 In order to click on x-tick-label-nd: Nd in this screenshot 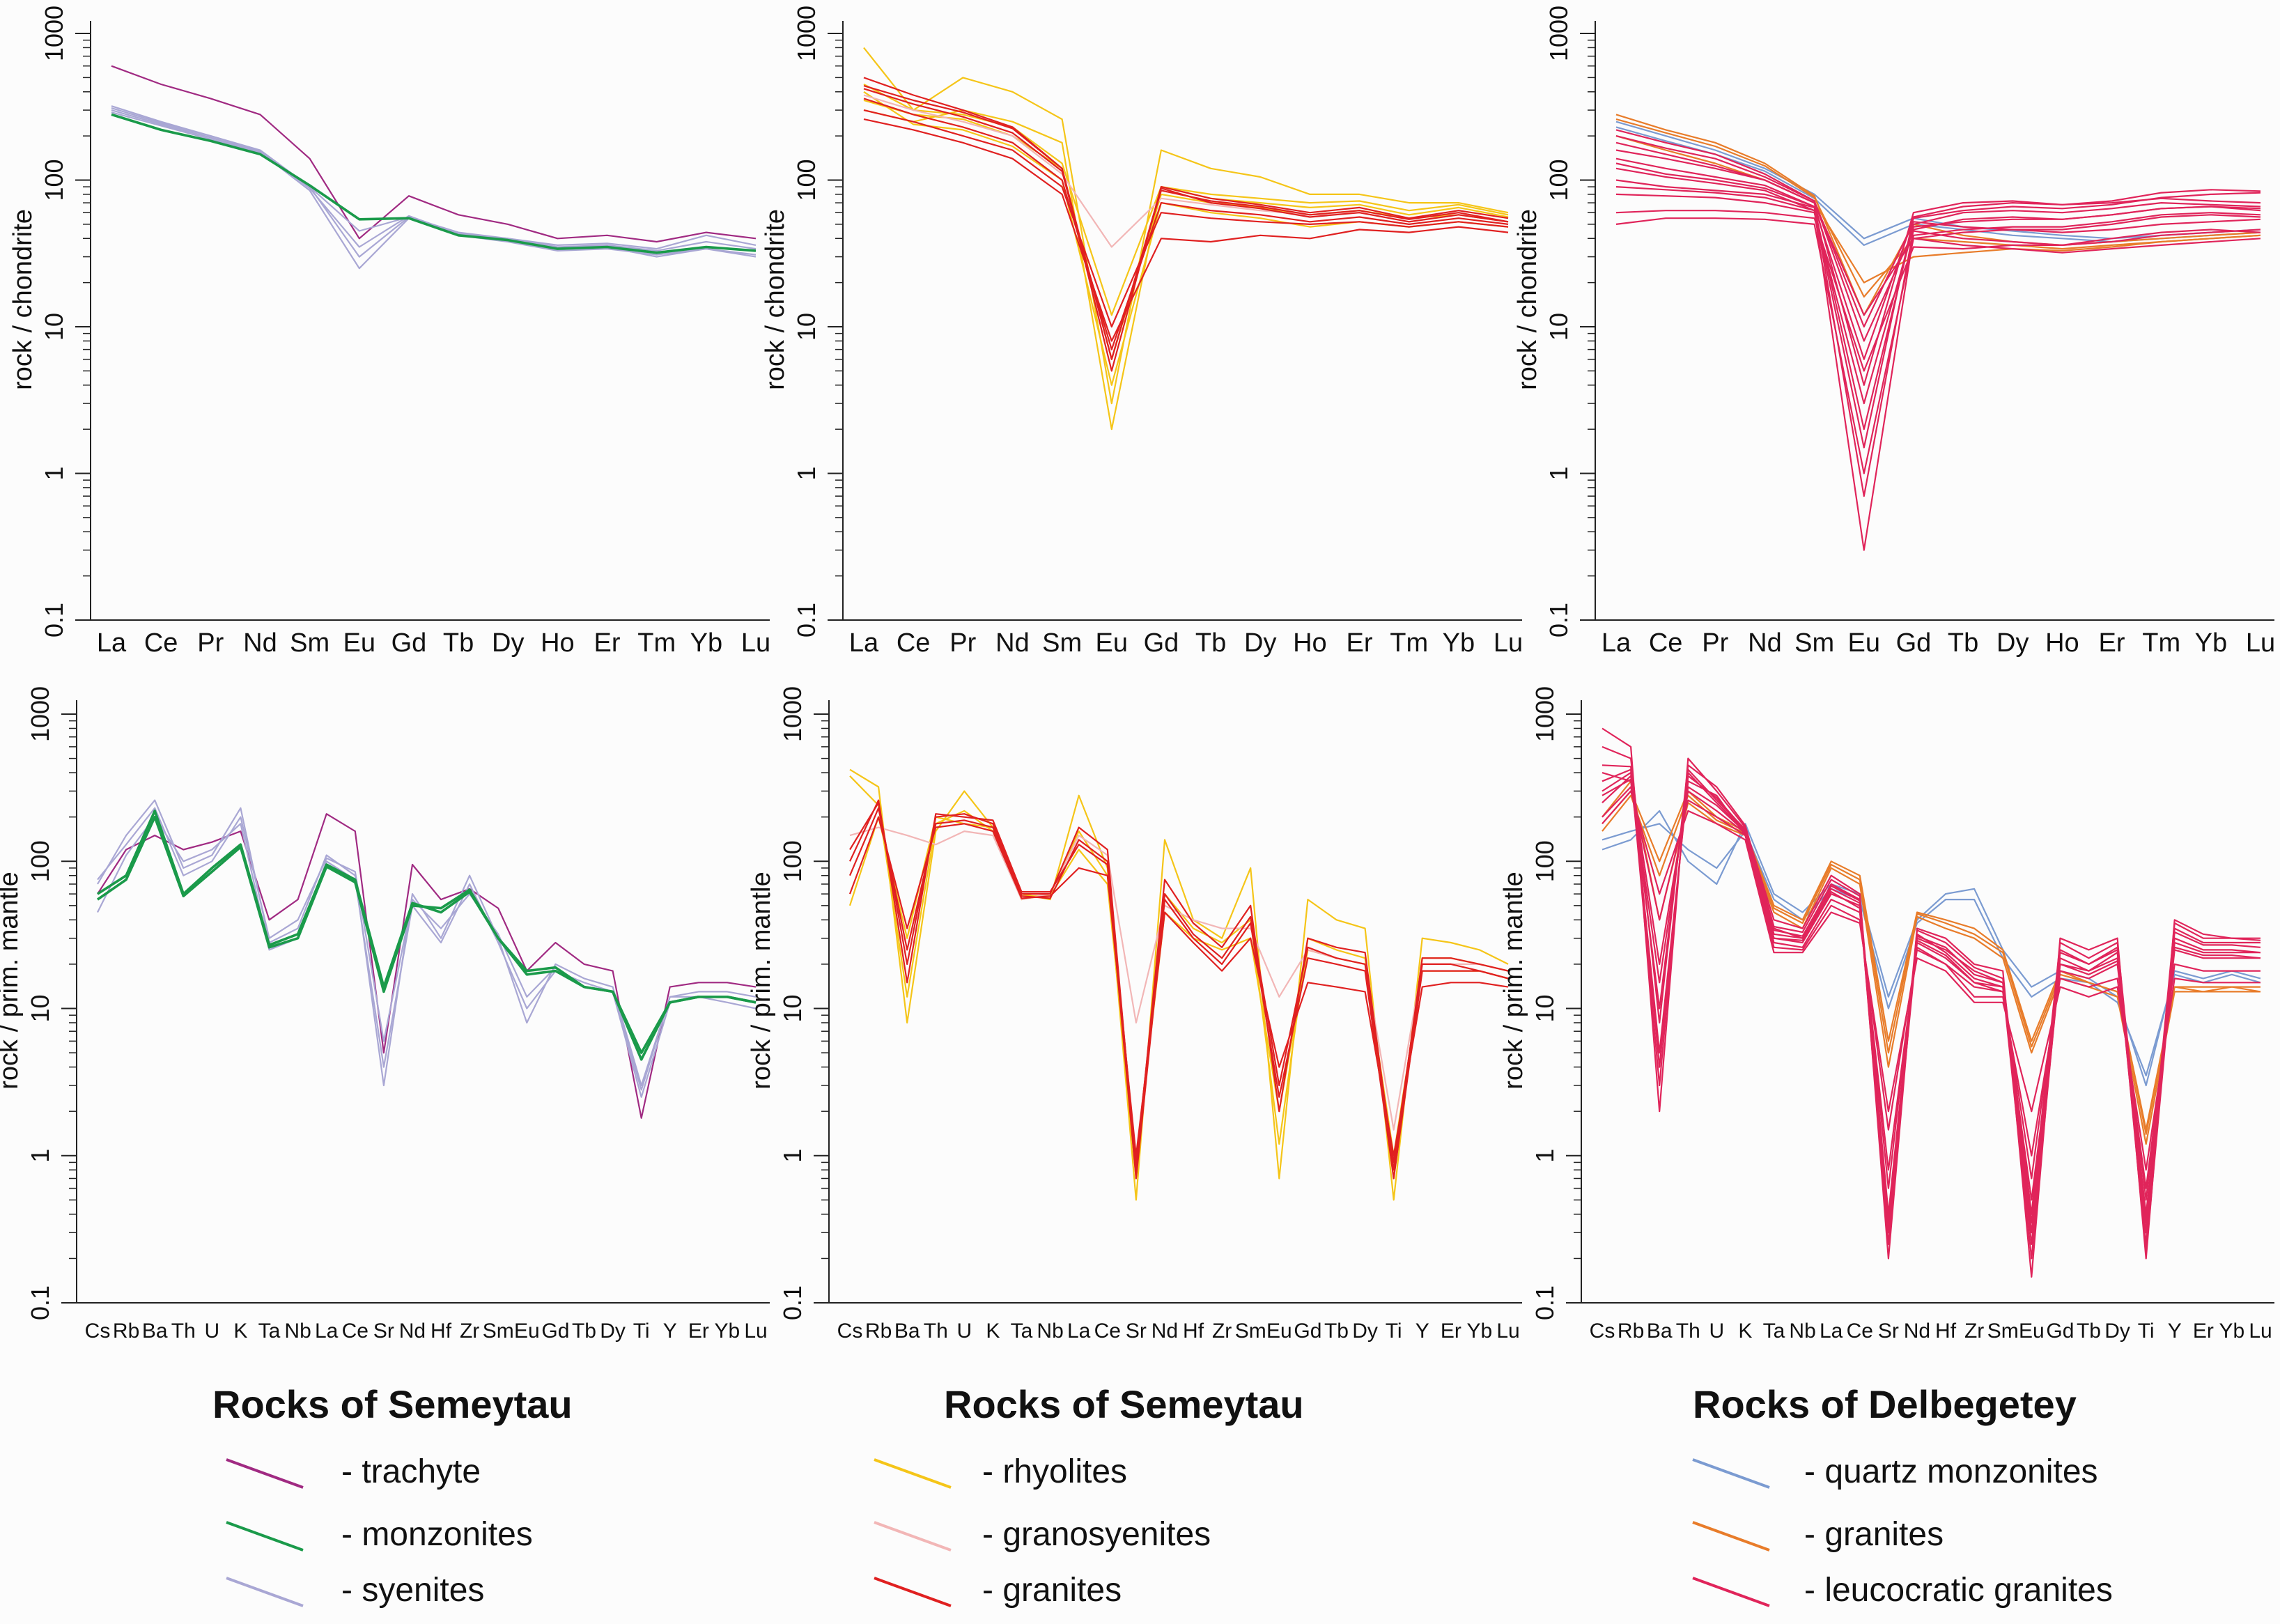, I will do `click(412, 1331)`.